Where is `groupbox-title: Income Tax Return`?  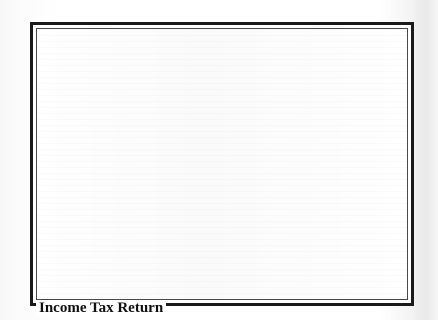
groupbox-title: Income Tax Return is located at coordinates (101, 308).